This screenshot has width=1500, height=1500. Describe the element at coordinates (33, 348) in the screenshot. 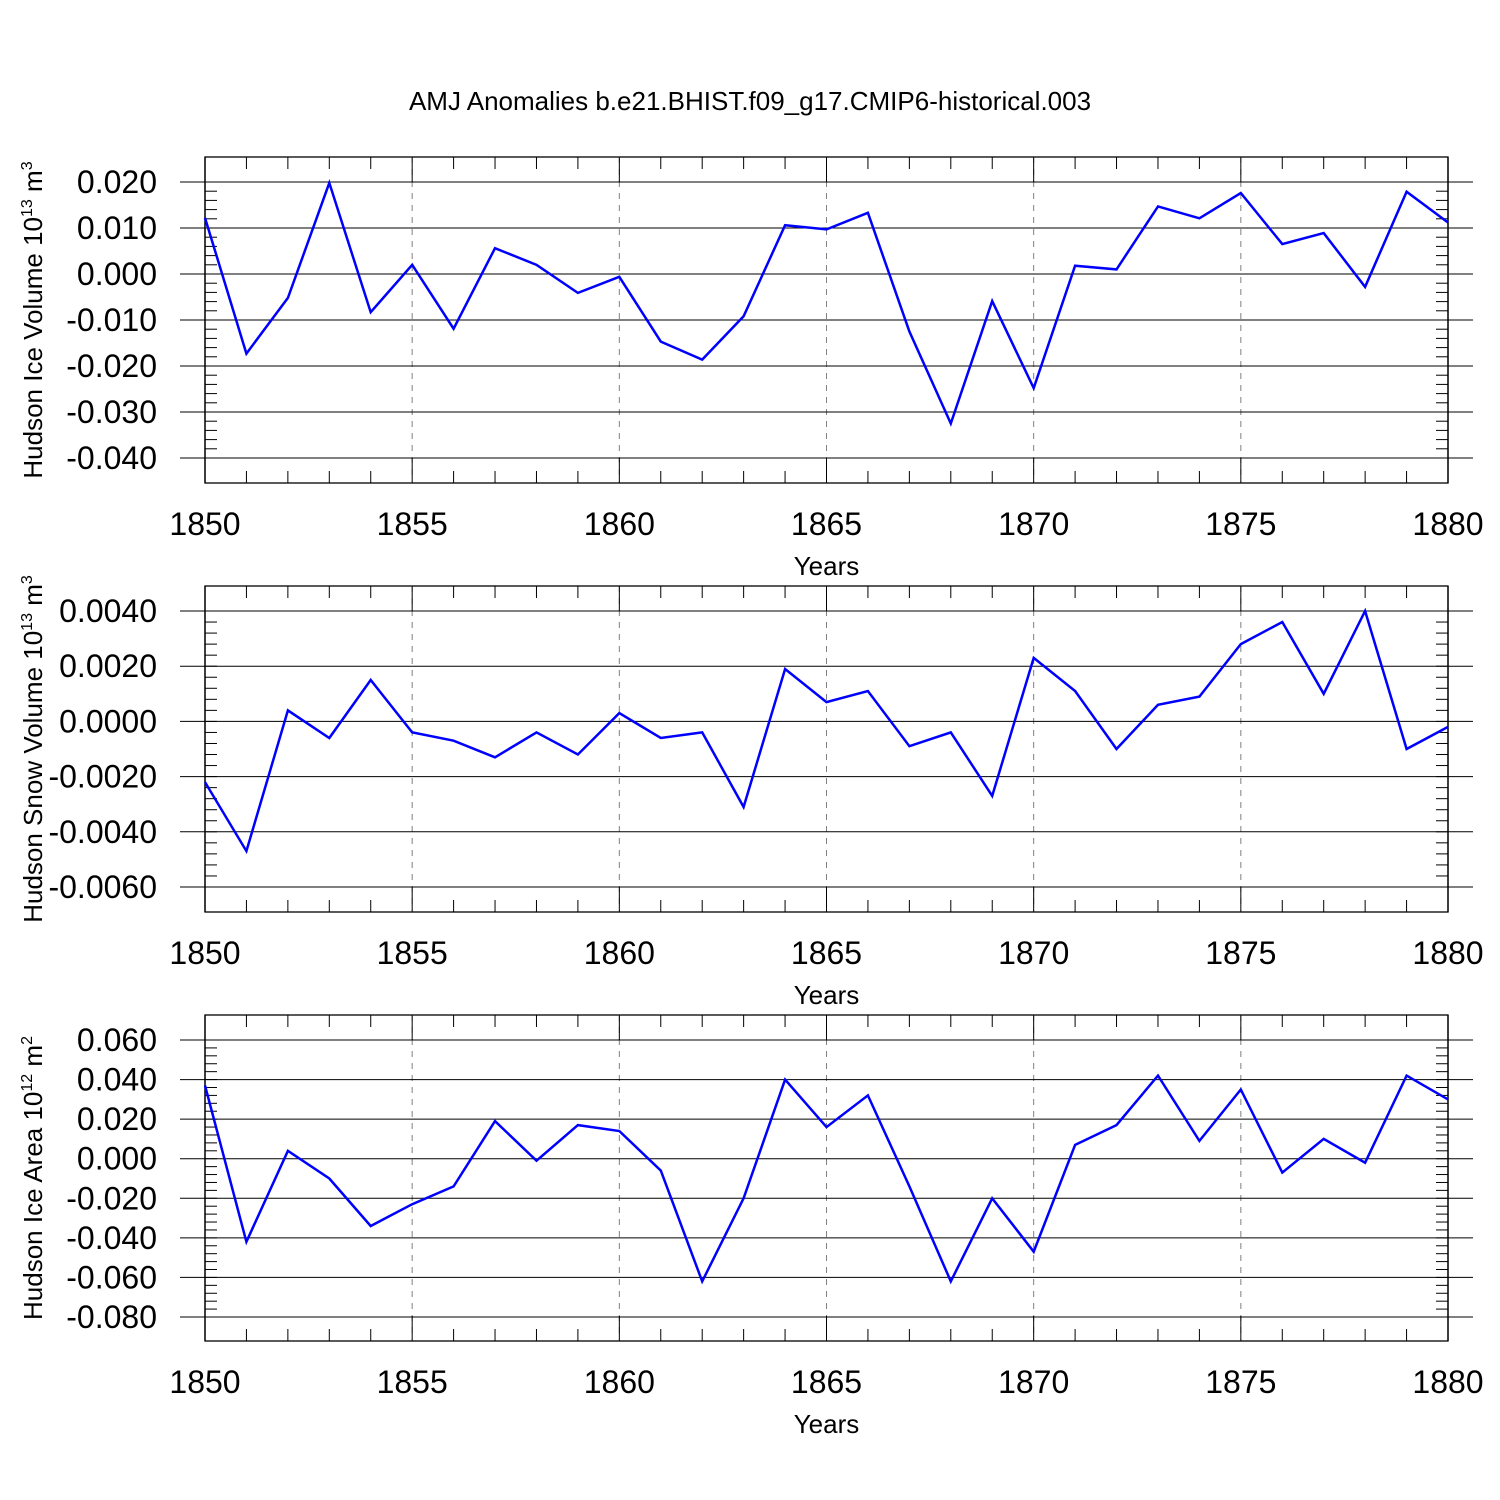

I see `y-axis-title-text: Hudson Ice Volume 10` at that location.